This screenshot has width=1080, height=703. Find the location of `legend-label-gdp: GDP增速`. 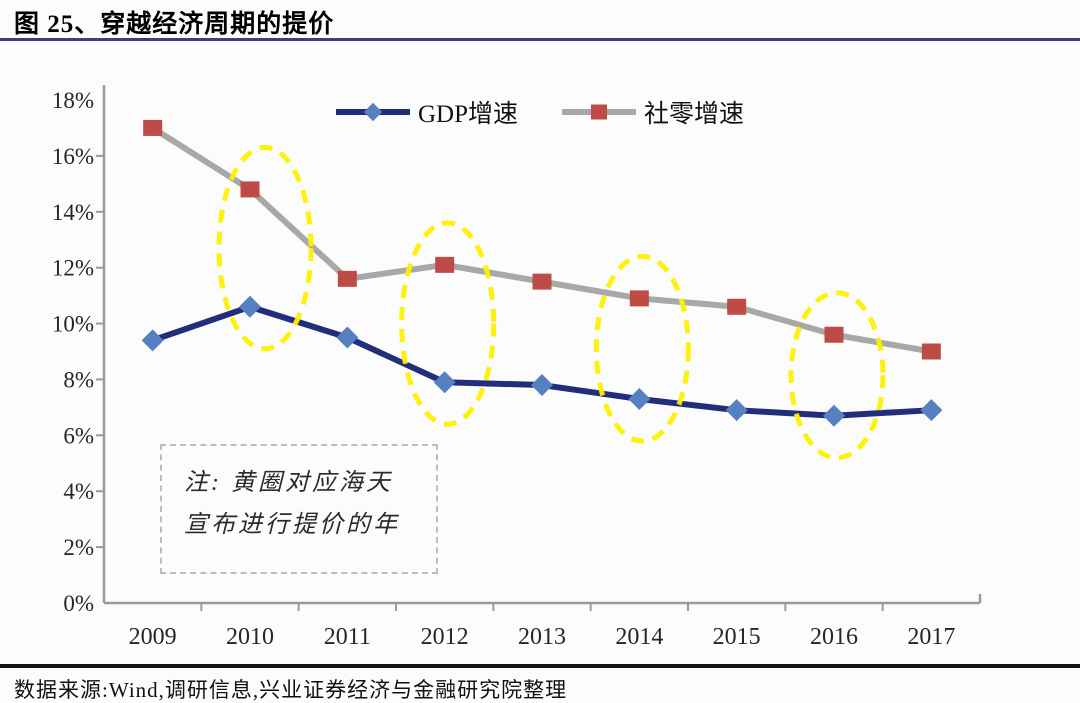

legend-label-gdp: GDP增速 is located at coordinates (467, 114).